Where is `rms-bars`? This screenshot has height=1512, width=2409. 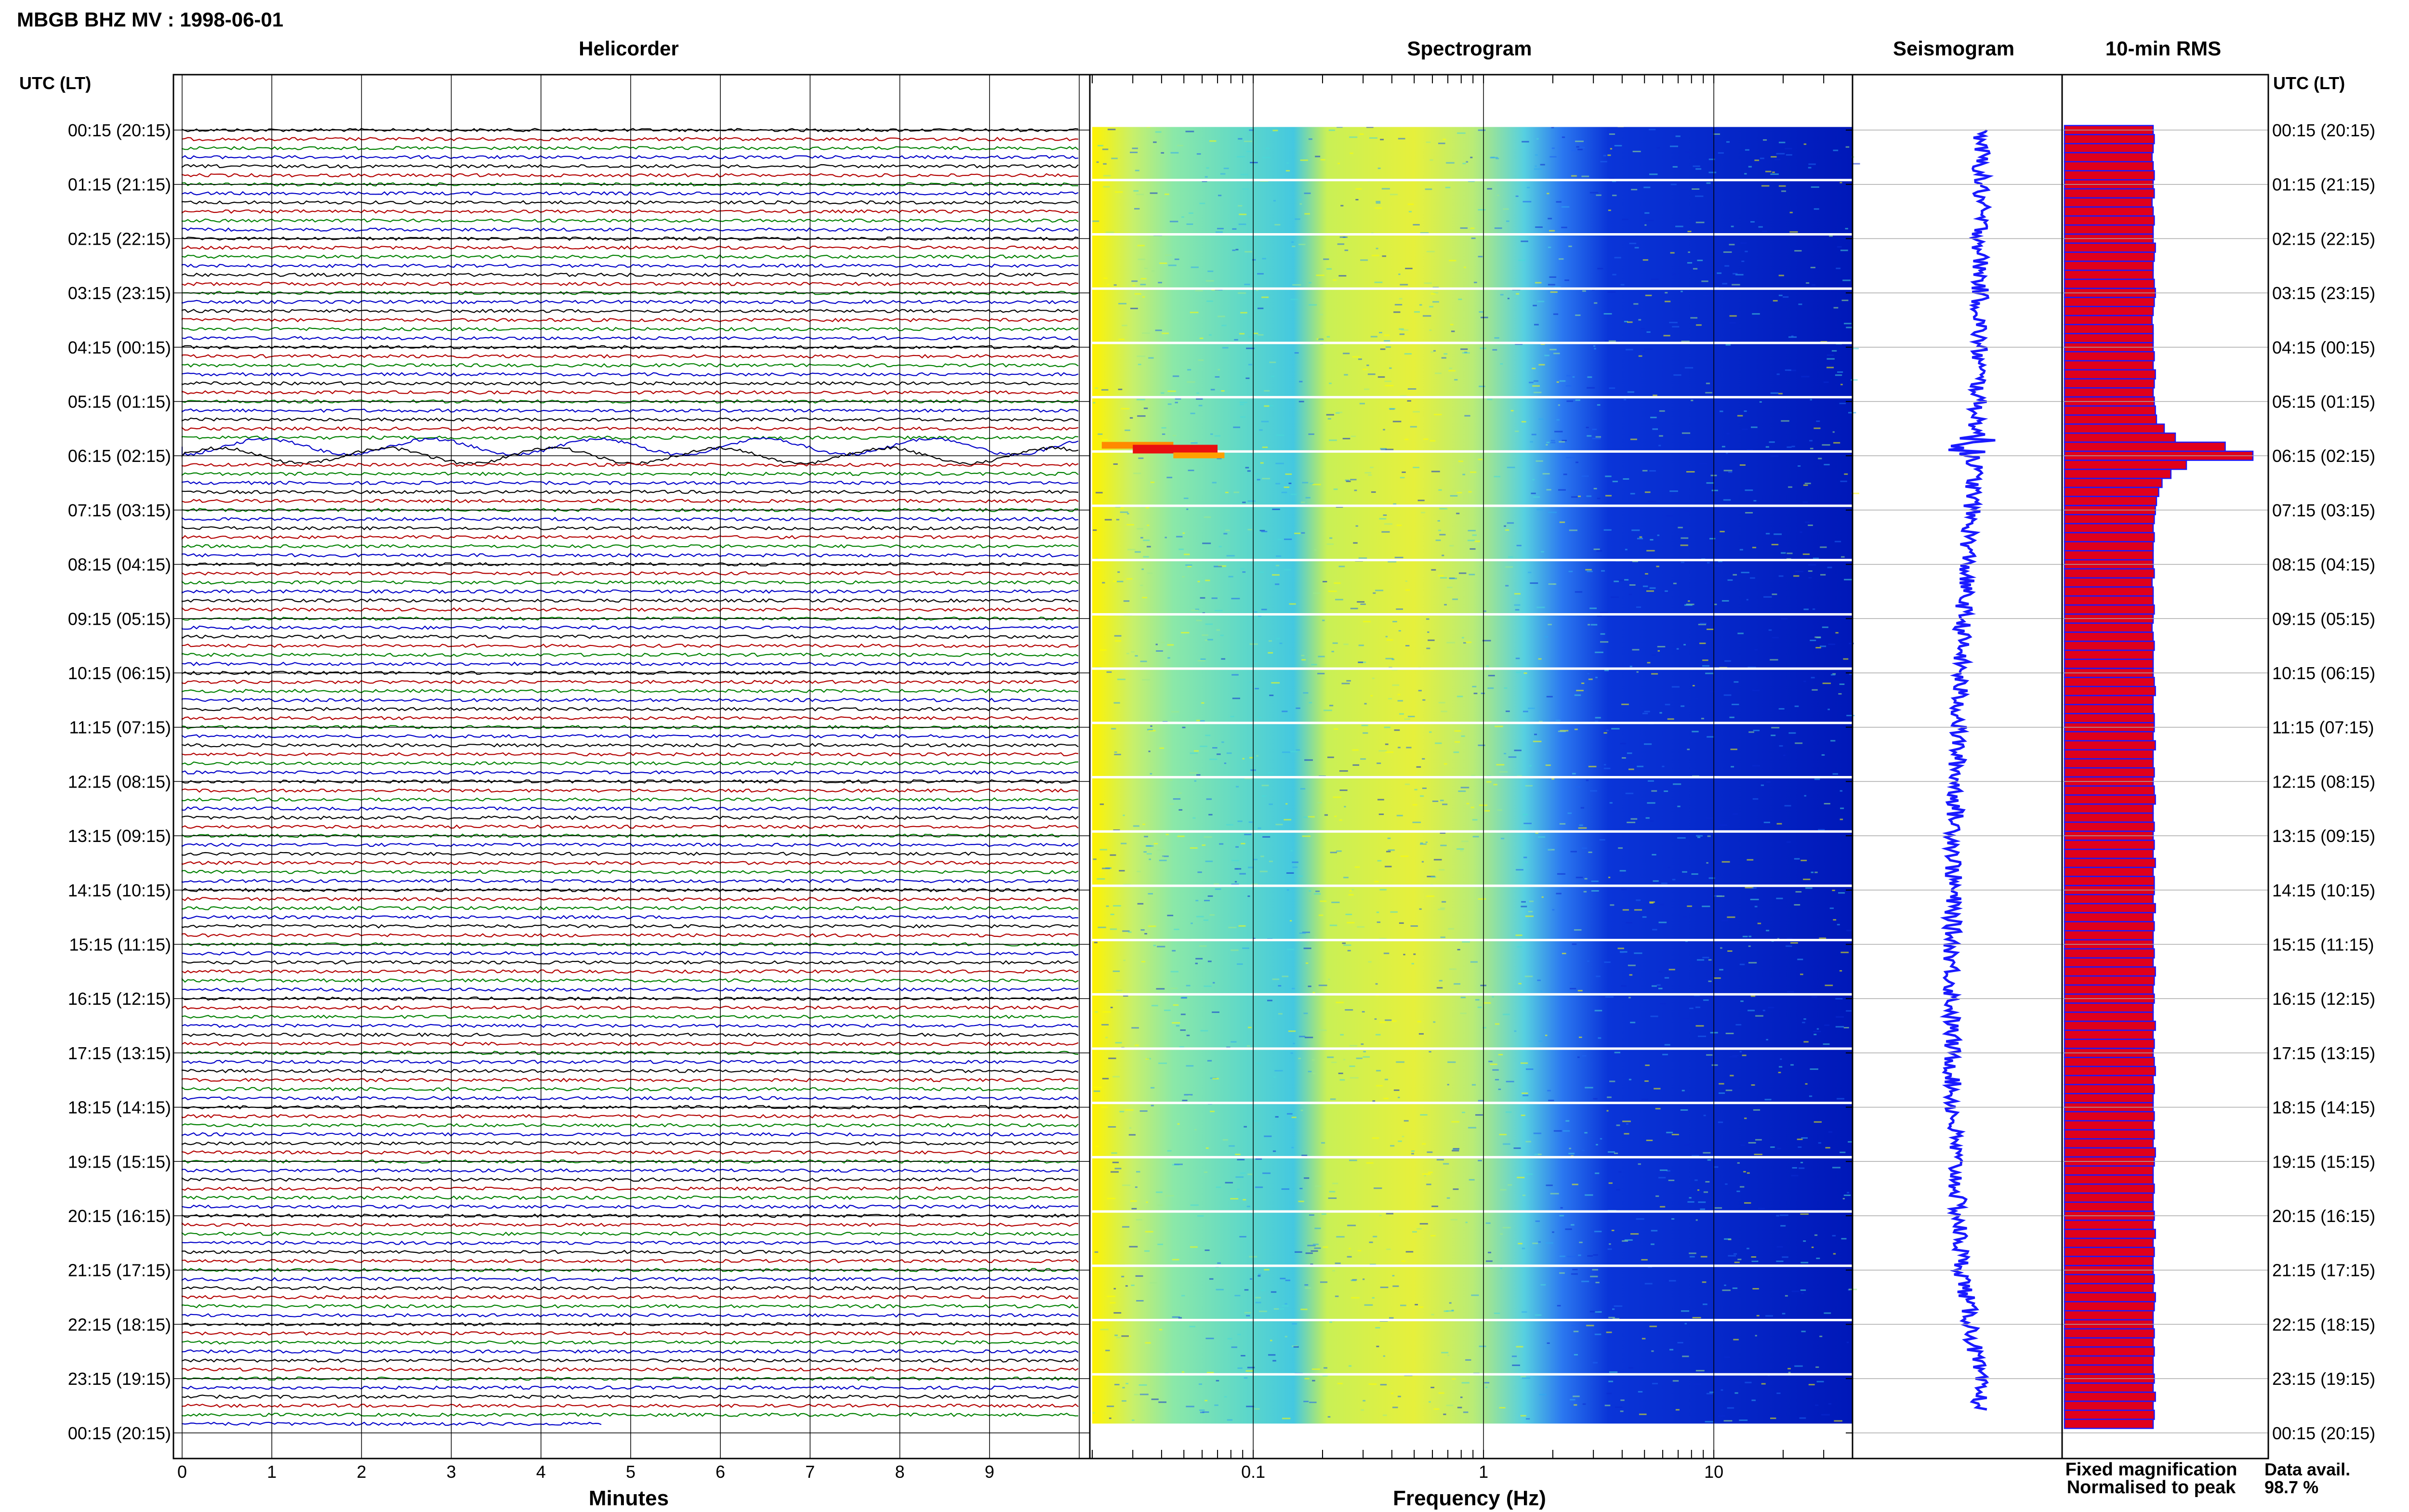
rms-bars is located at coordinates (2159, 777).